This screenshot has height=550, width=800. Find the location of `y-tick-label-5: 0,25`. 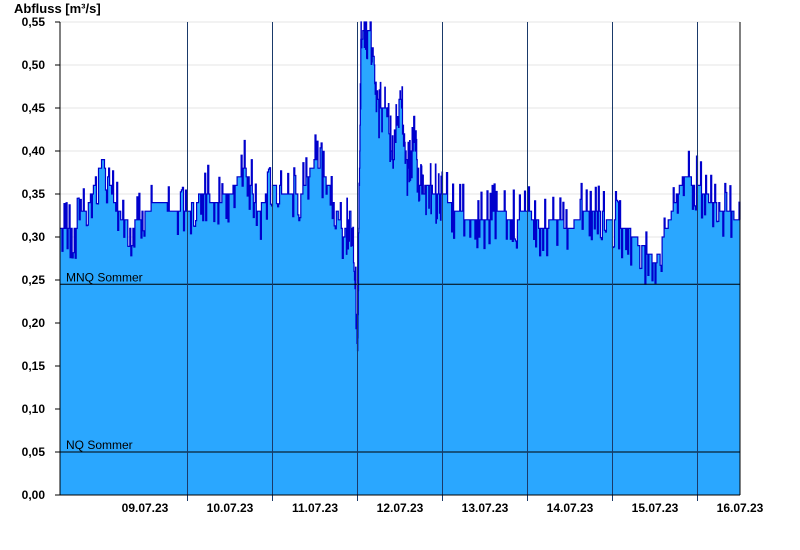

y-tick-label-5: 0,25 is located at coordinates (34, 280).